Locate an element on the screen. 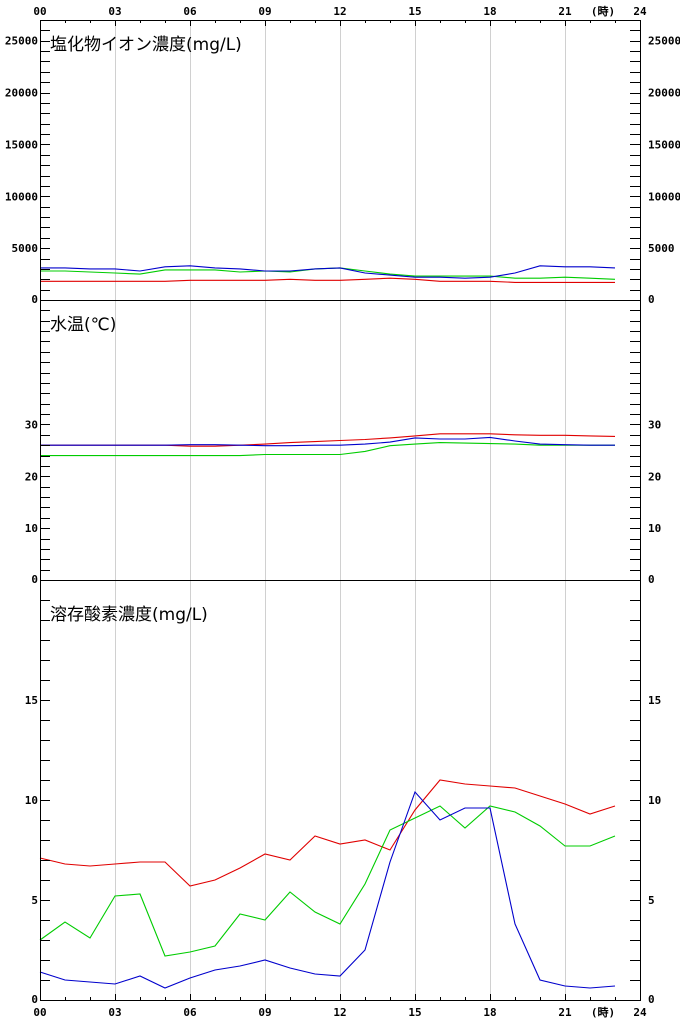 This screenshot has height=1020, width=680. bottom-time-tick-label: 06 is located at coordinates (190, 1012).